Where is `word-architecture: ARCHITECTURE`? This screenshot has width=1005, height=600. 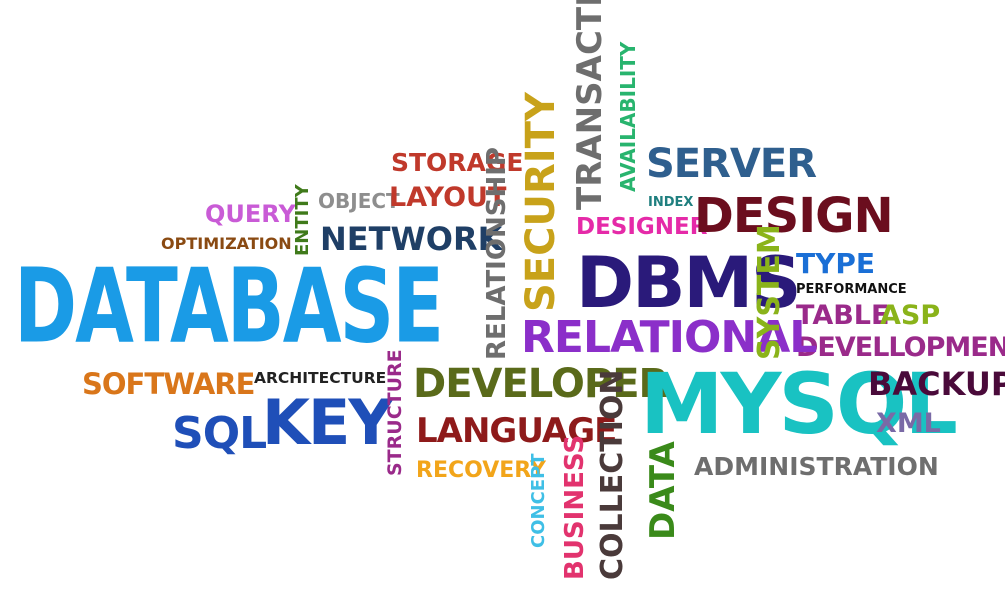
word-architecture: ARCHITECTURE is located at coordinates (320, 378).